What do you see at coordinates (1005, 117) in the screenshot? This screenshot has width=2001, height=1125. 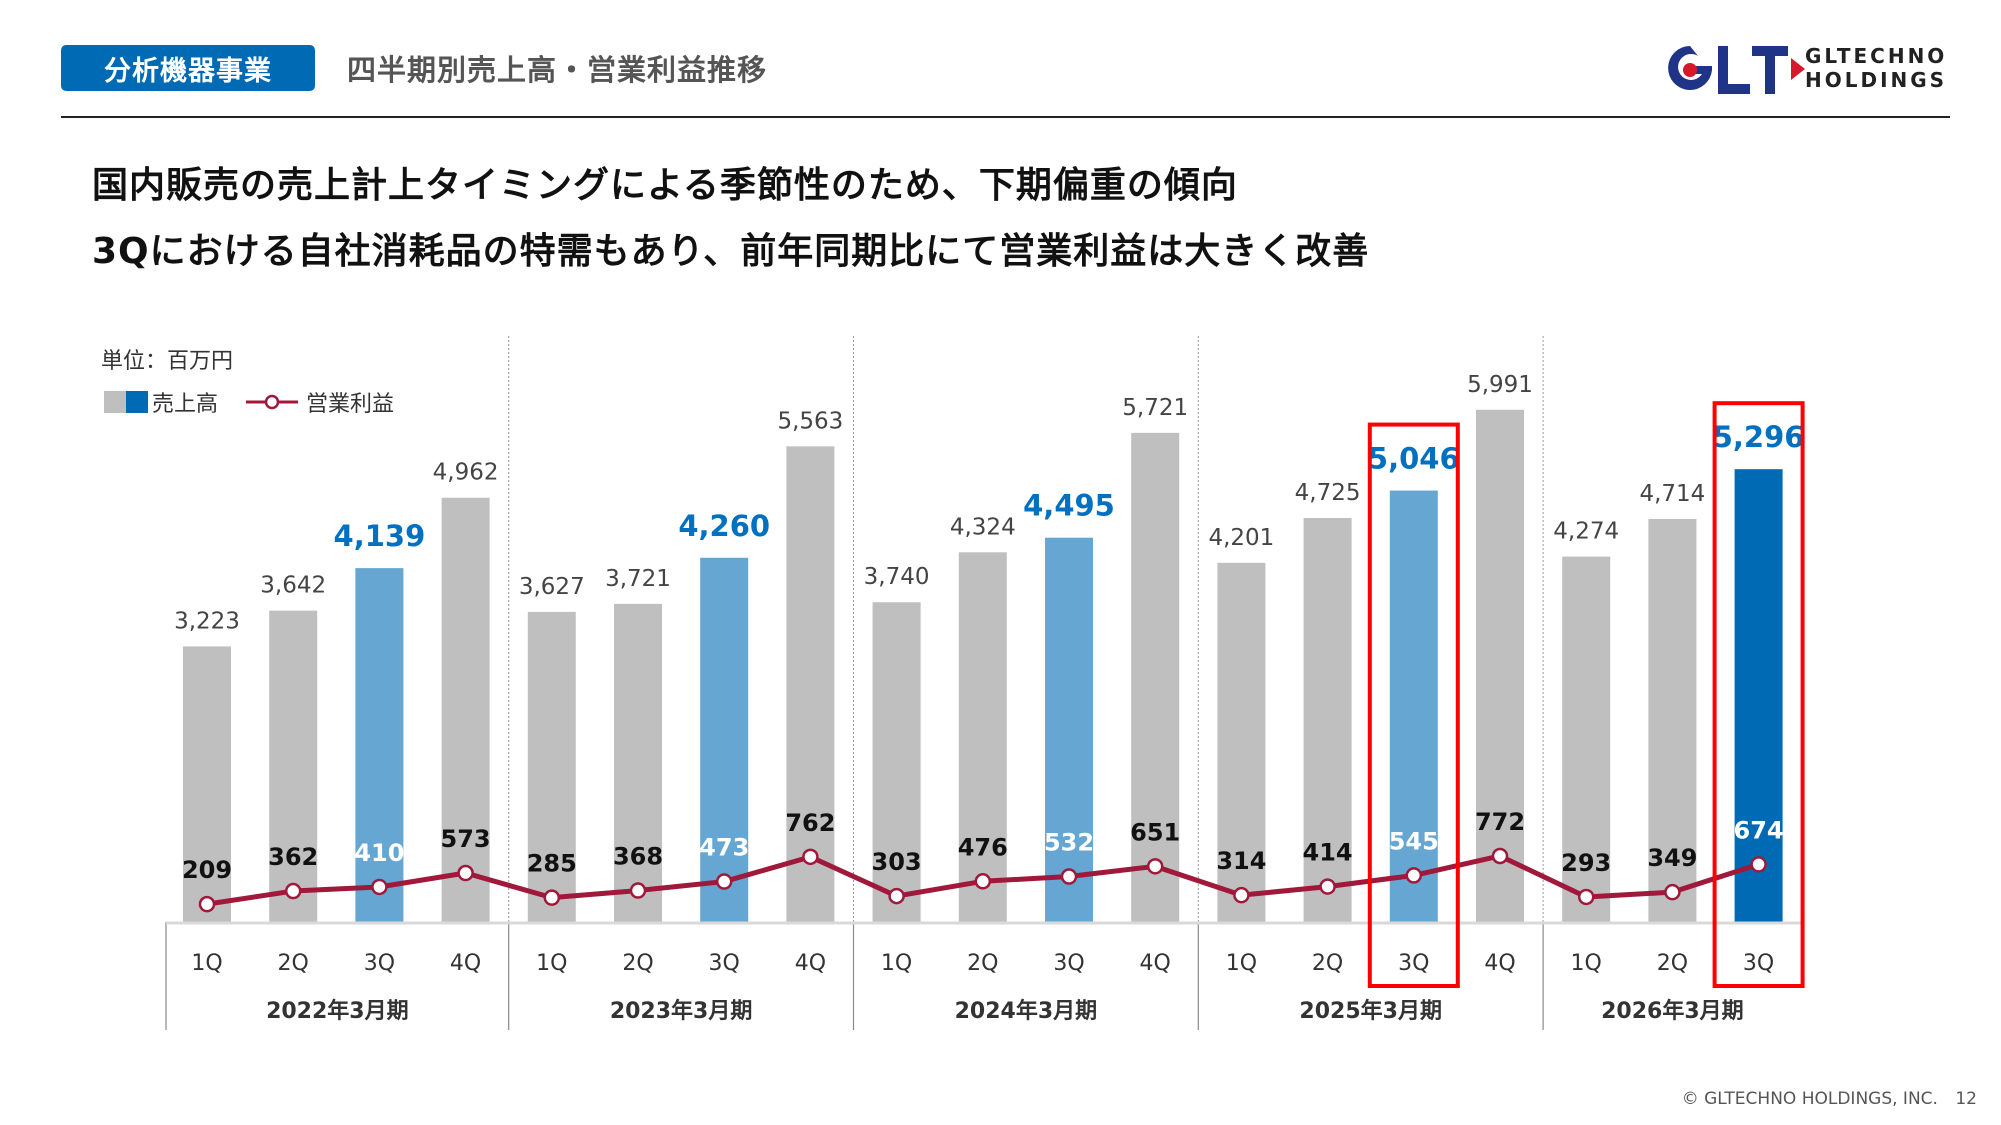 I see `header-divider` at bounding box center [1005, 117].